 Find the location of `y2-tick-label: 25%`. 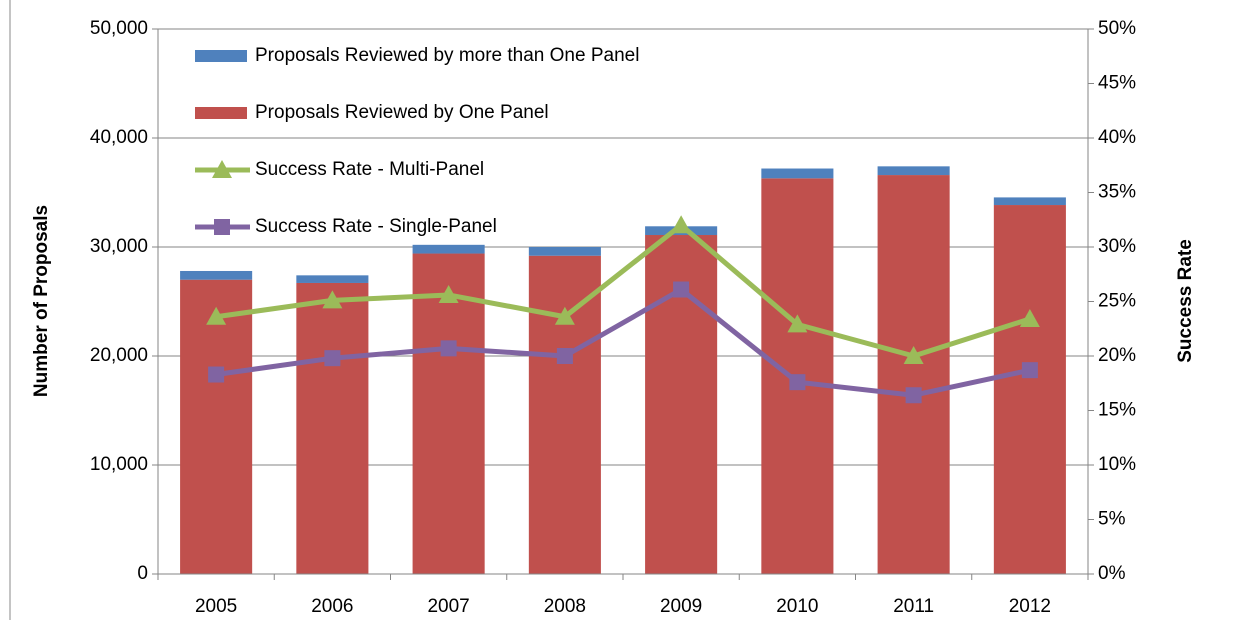

y2-tick-label: 25% is located at coordinates (1117, 301).